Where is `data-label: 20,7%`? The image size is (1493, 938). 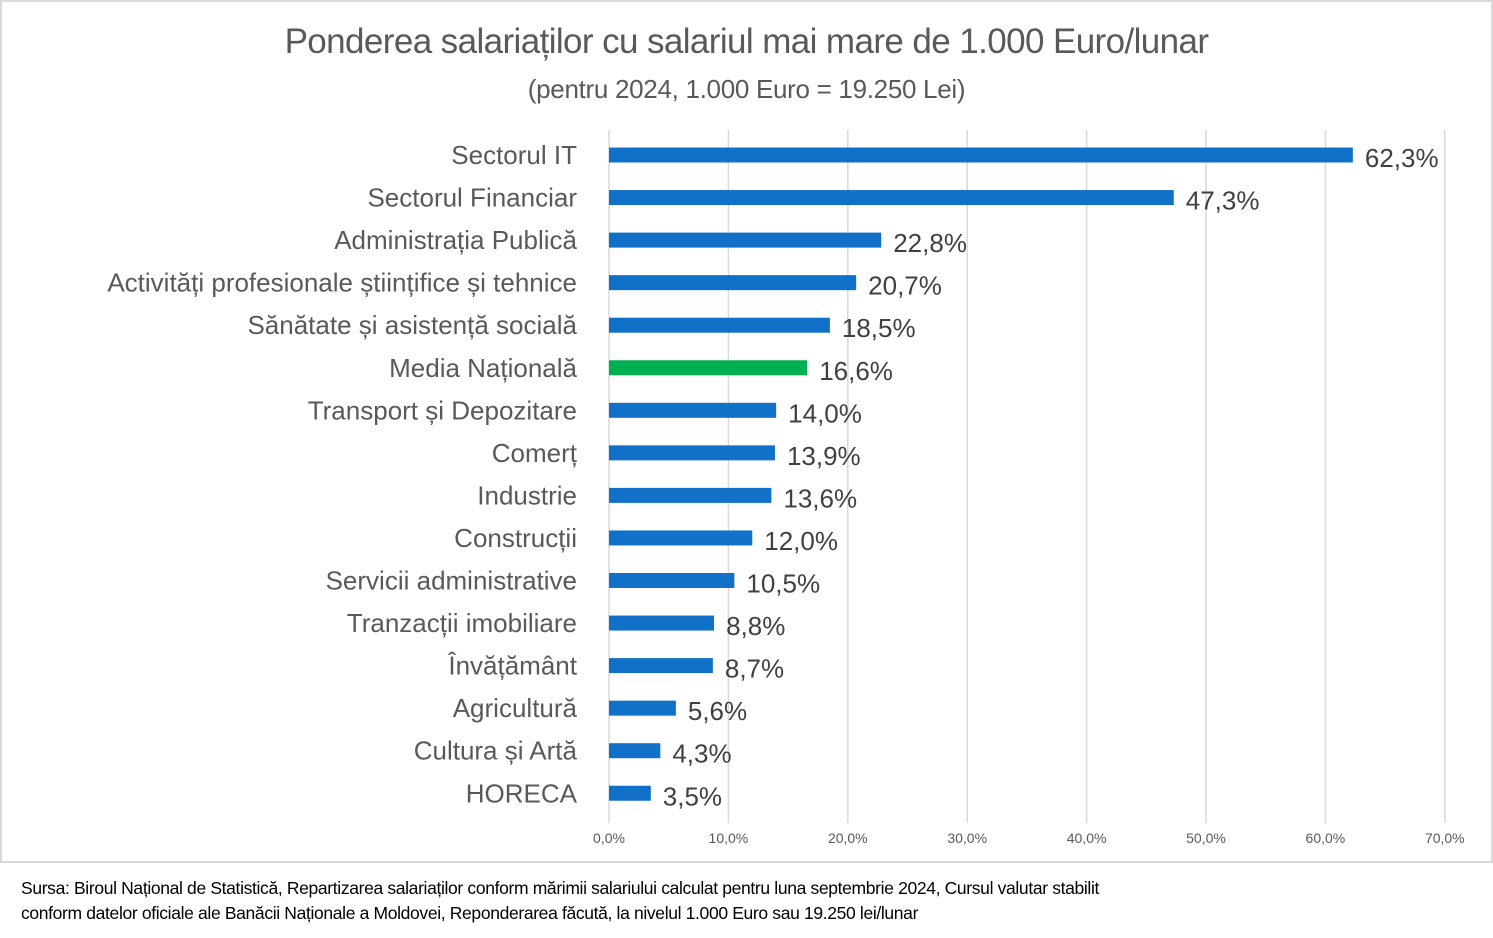 data-label: 20,7% is located at coordinates (905, 286).